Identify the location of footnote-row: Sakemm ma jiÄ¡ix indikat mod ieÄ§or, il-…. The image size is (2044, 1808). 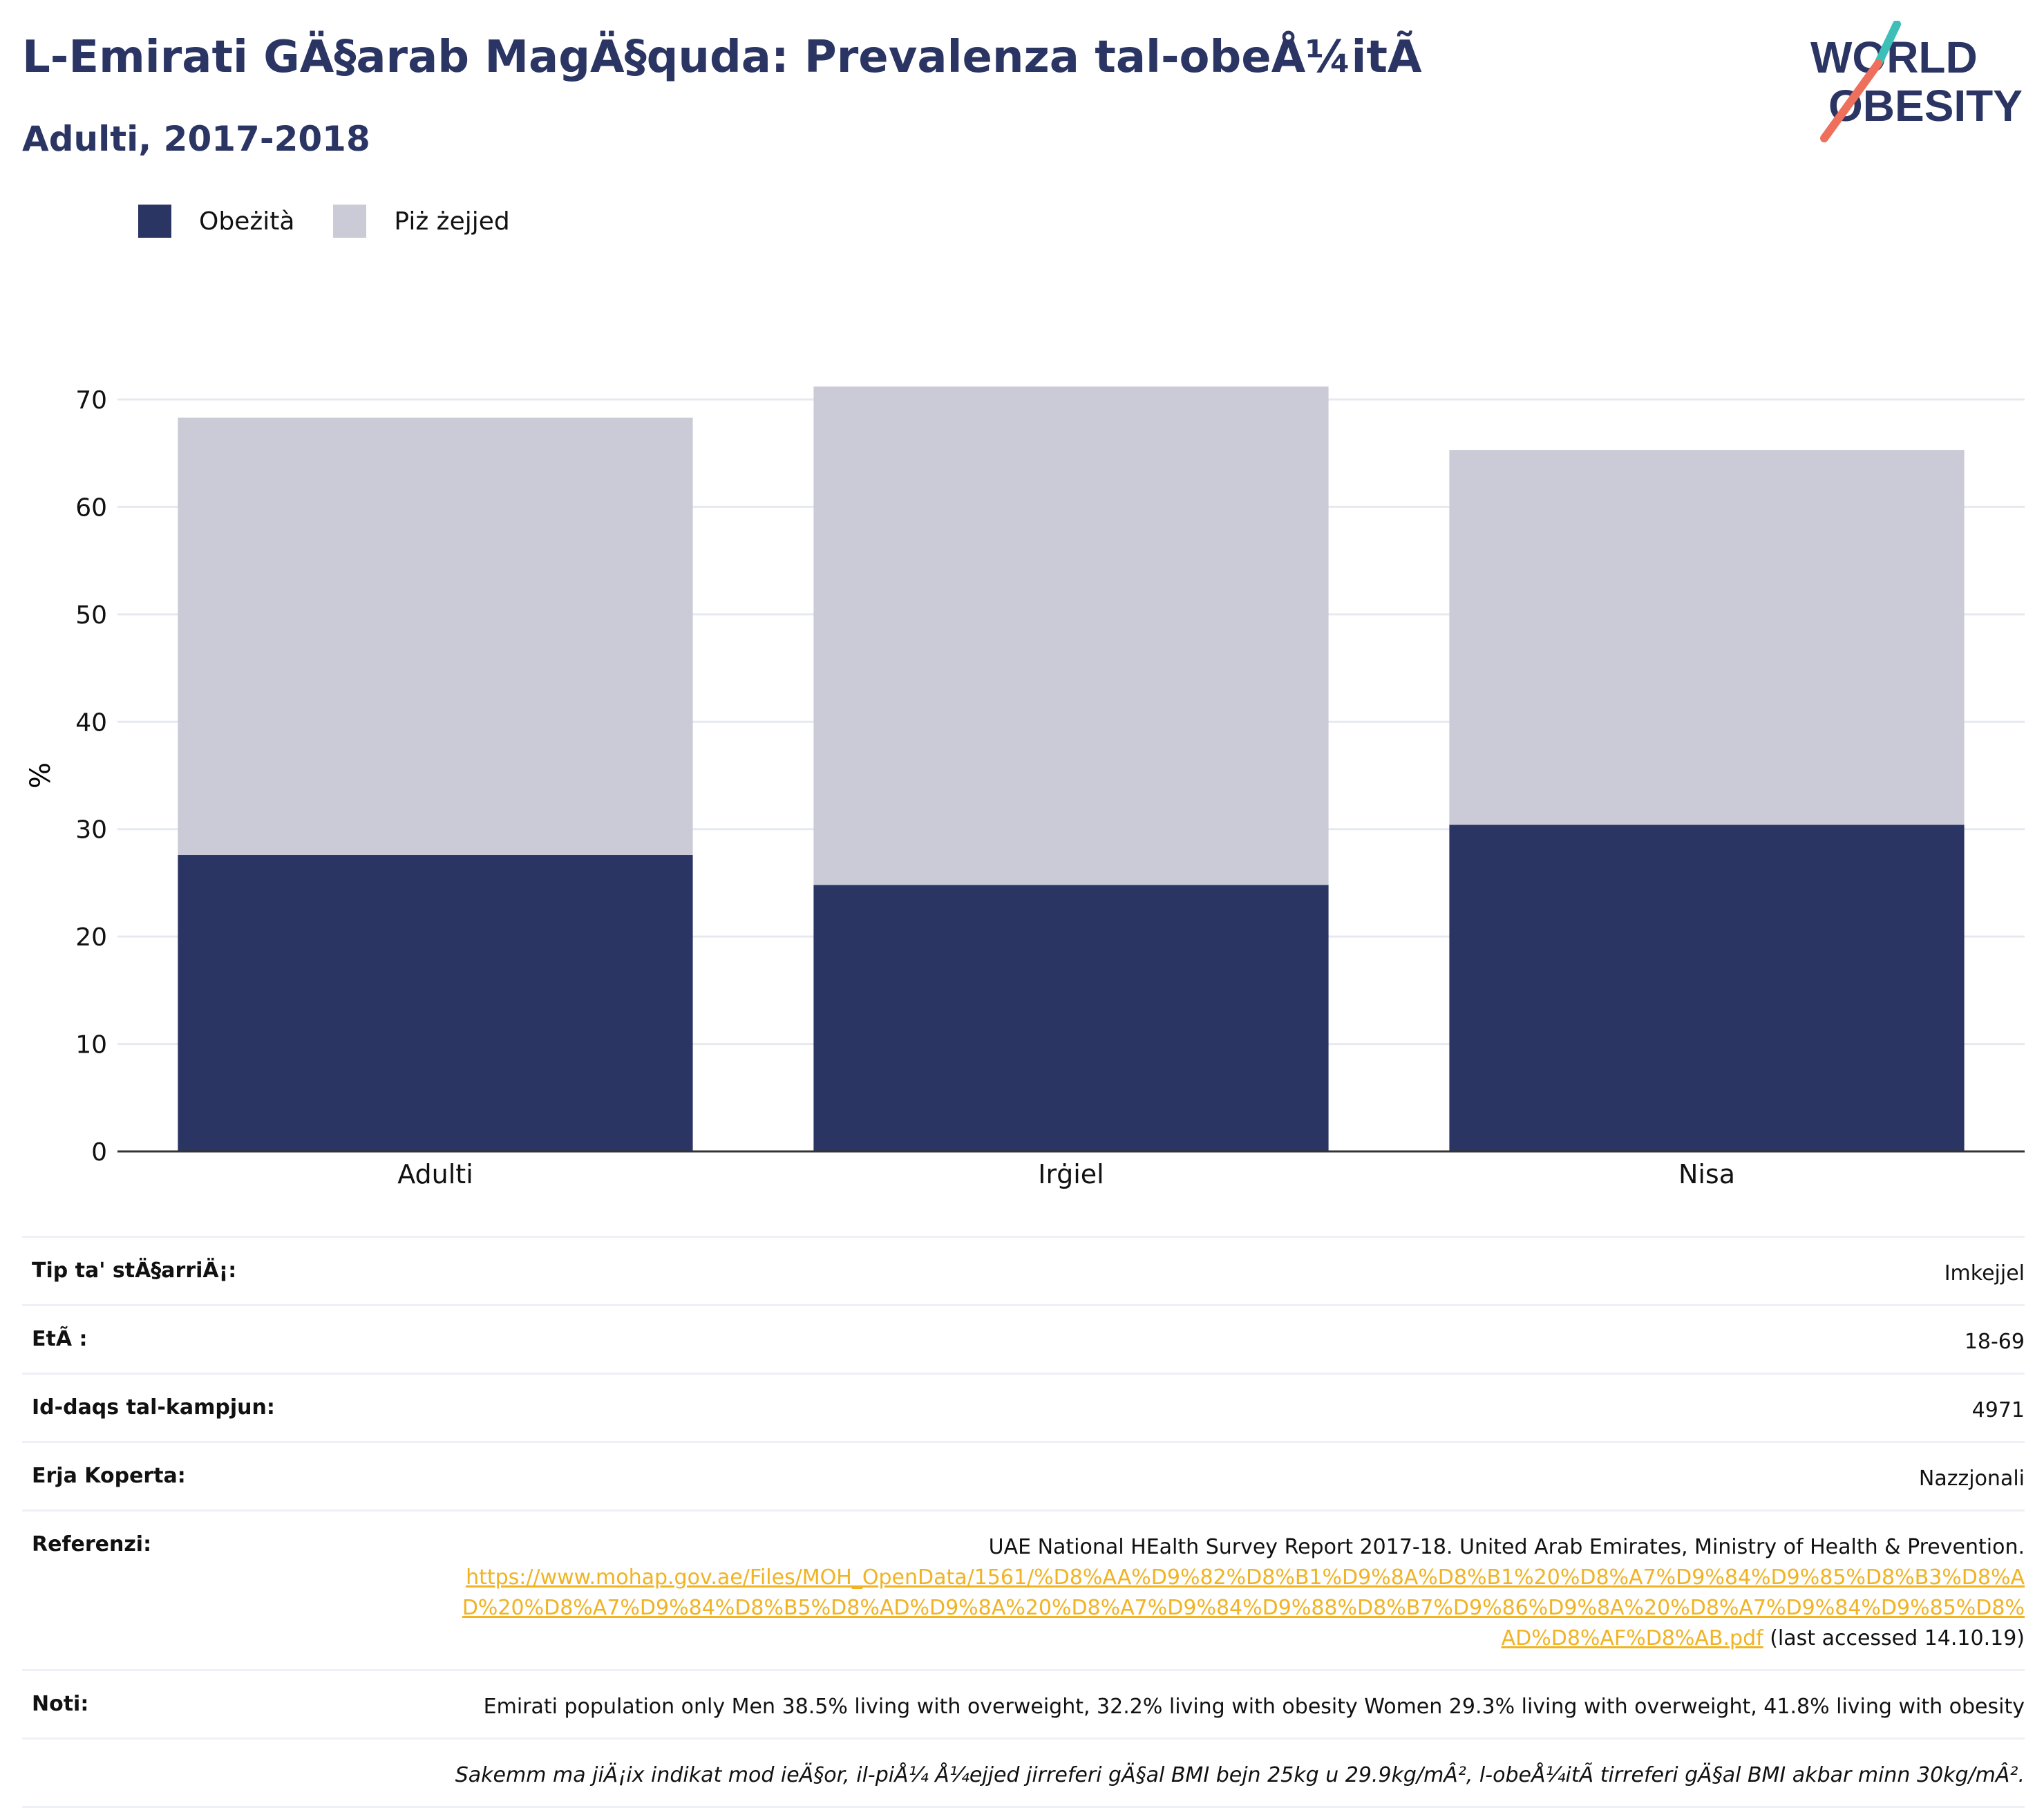
(1023, 1773).